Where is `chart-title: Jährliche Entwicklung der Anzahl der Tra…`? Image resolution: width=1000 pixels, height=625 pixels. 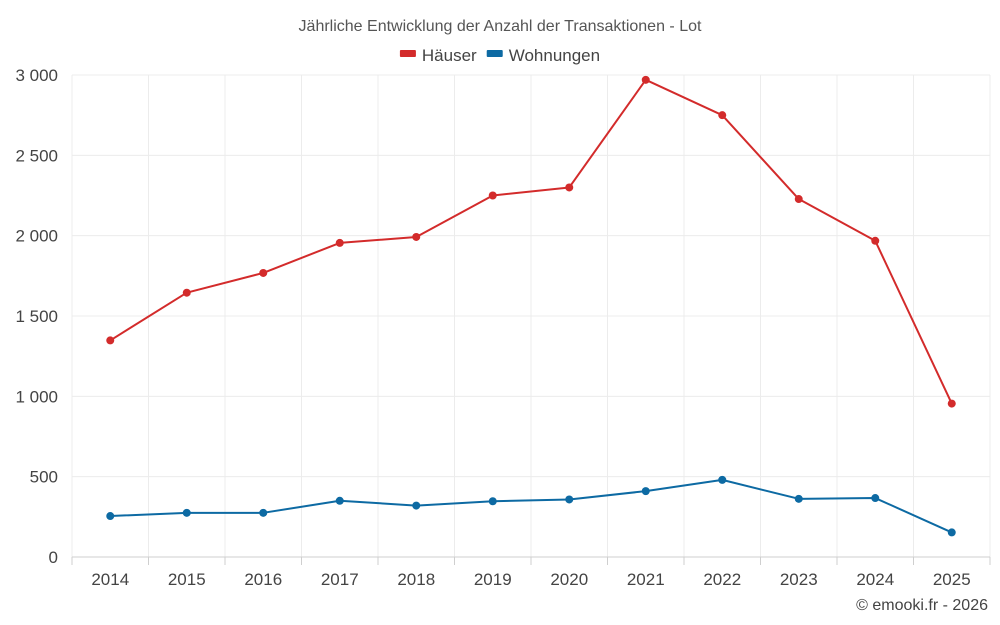
chart-title: Jährliche Entwicklung der Anzahl der Tra… is located at coordinates (500, 26).